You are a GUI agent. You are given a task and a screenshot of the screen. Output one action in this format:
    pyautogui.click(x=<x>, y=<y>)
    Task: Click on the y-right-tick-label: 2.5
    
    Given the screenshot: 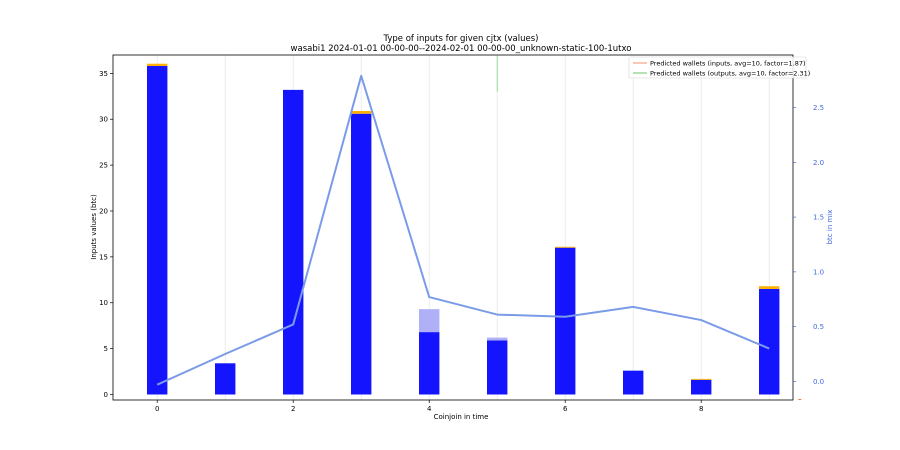 What is the action you would take?
    pyautogui.click(x=818, y=108)
    